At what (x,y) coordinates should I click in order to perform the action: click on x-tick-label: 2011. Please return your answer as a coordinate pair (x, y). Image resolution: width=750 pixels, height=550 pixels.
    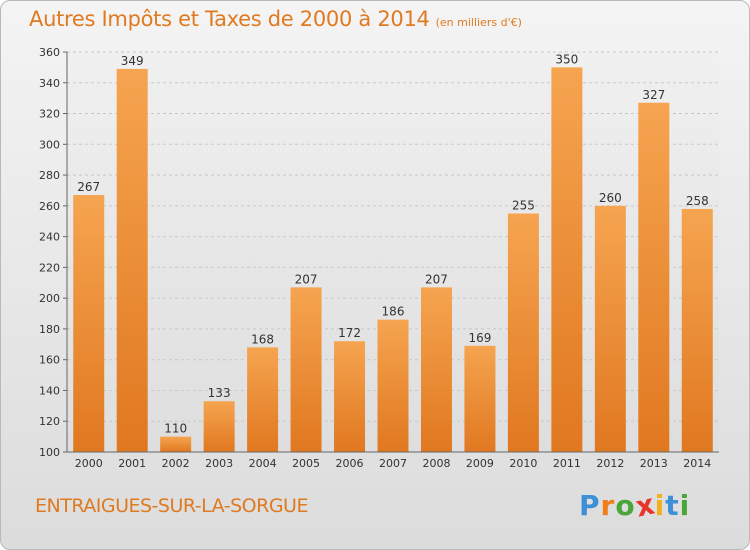
    Looking at the image, I should click on (567, 463).